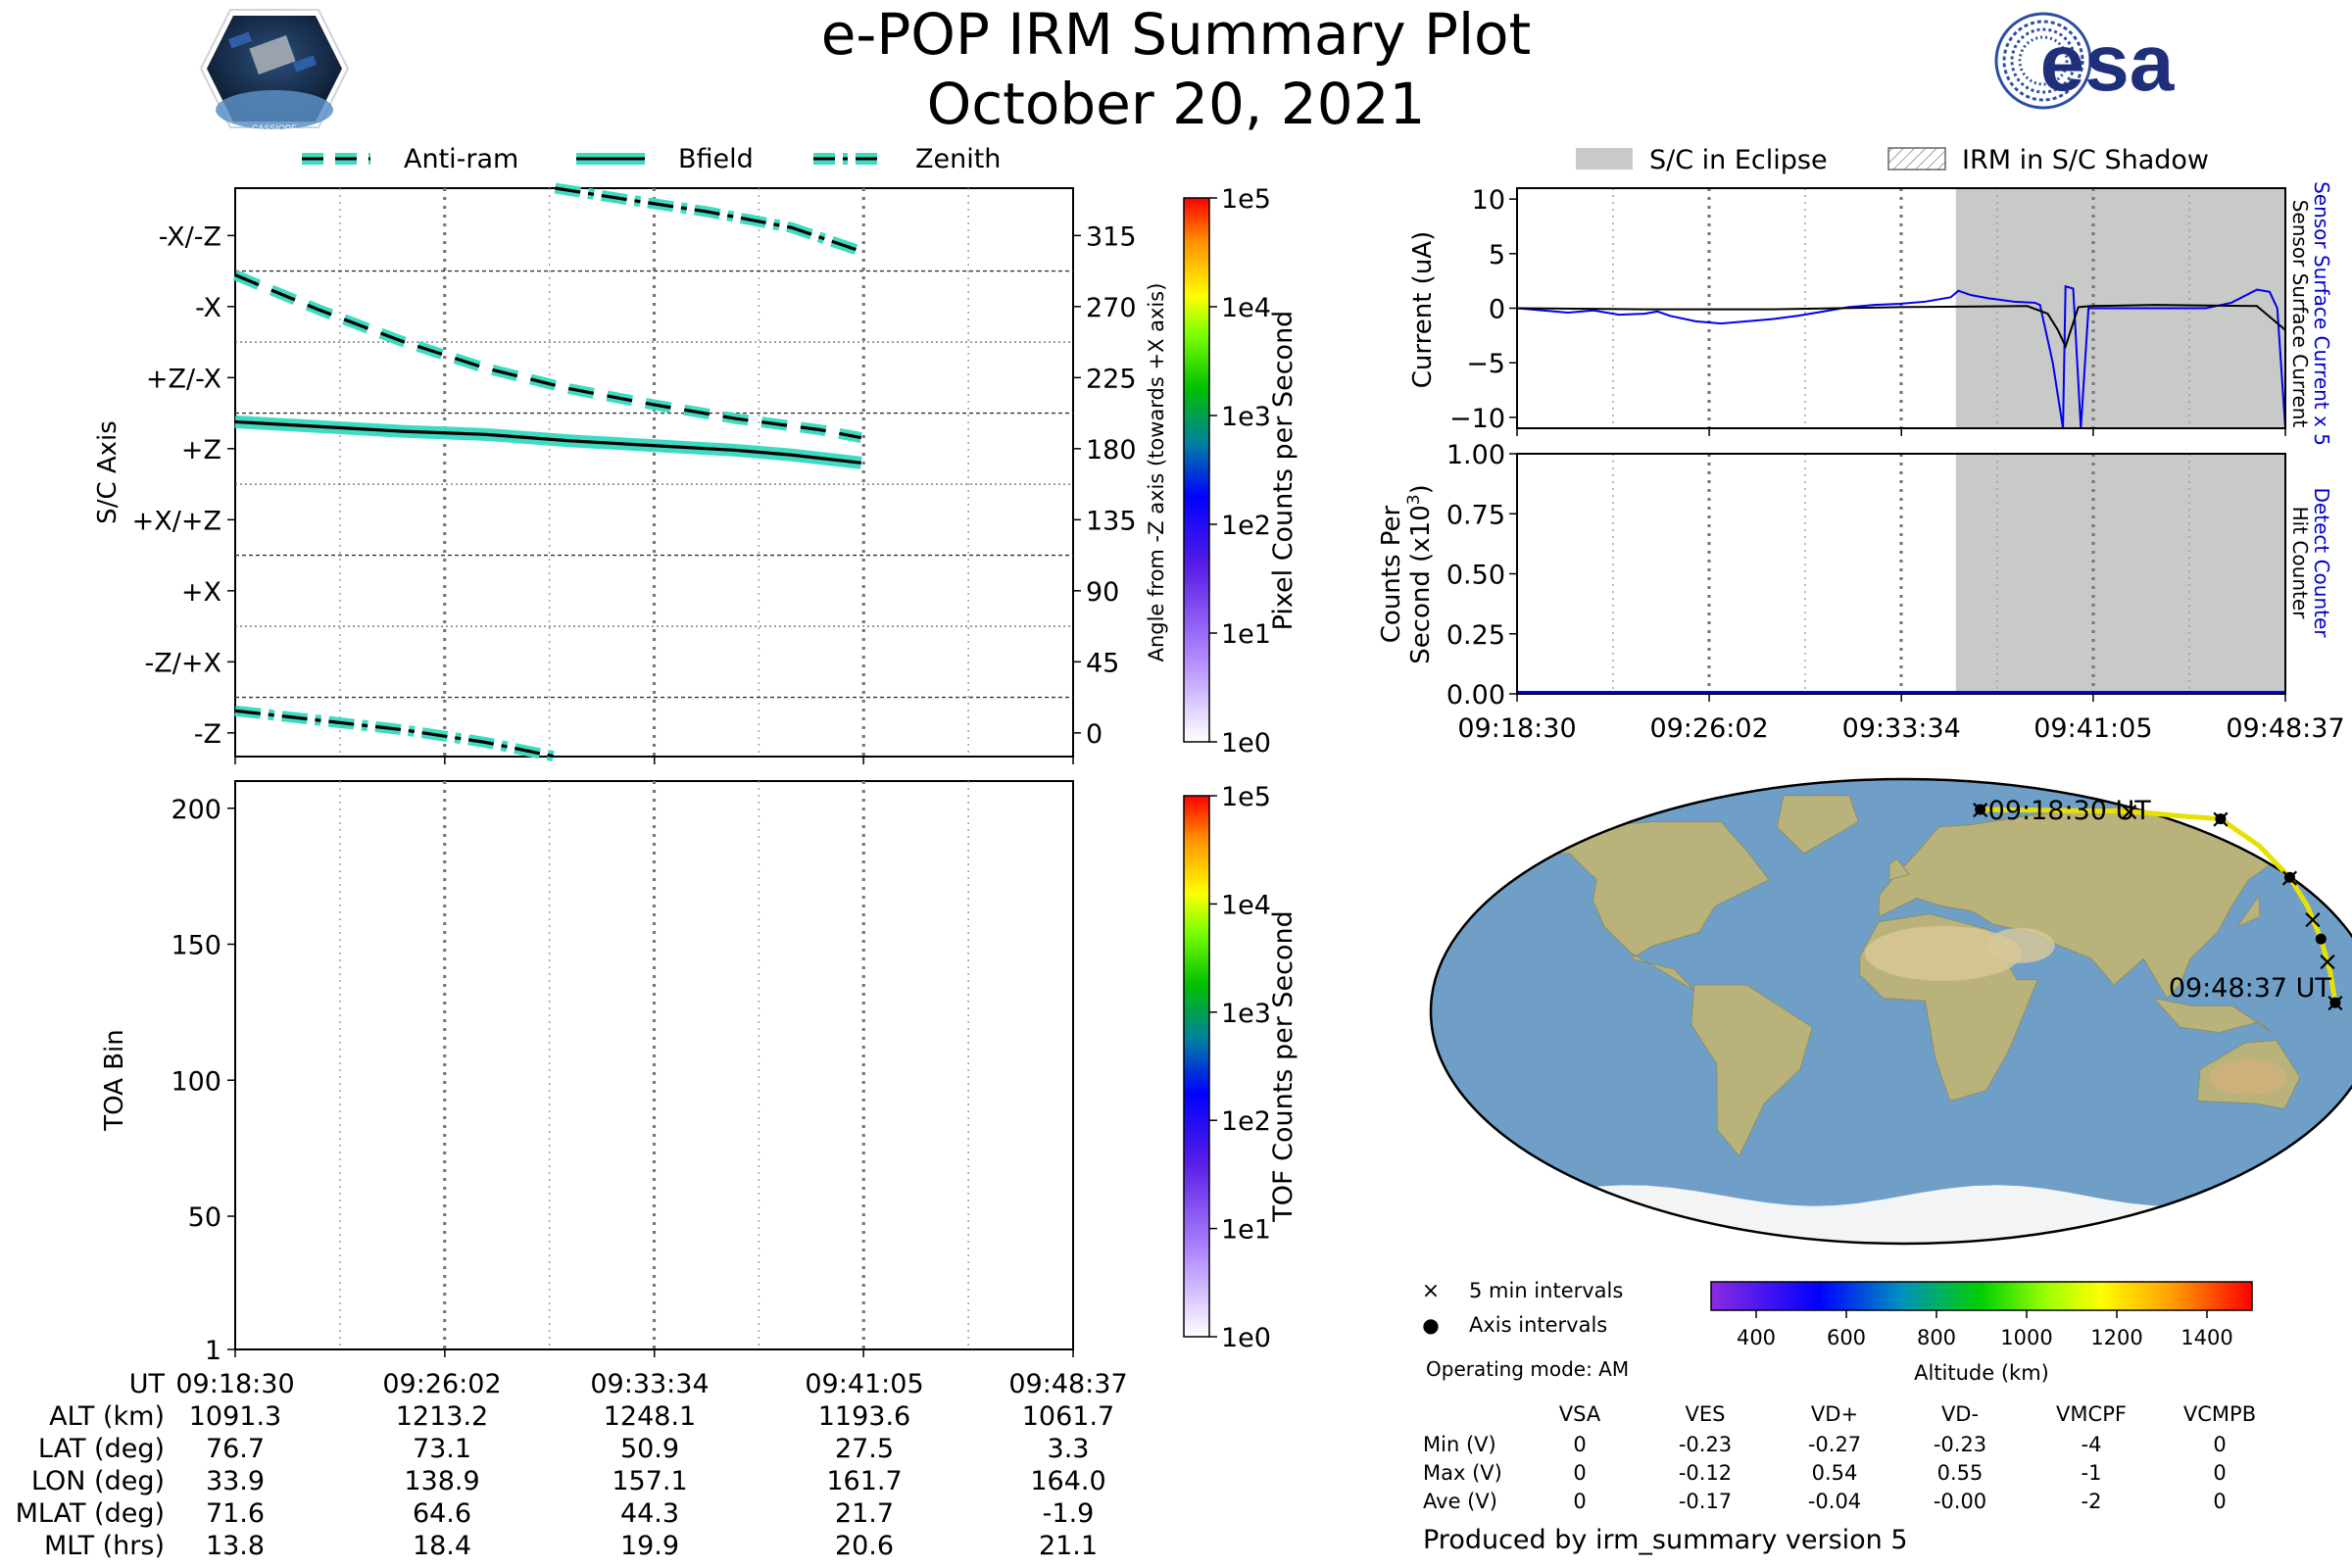  I want to click on altitude-colorbar: 400 600 800 1000 1200 1400 Altitude (km), so click(1981, 1333).